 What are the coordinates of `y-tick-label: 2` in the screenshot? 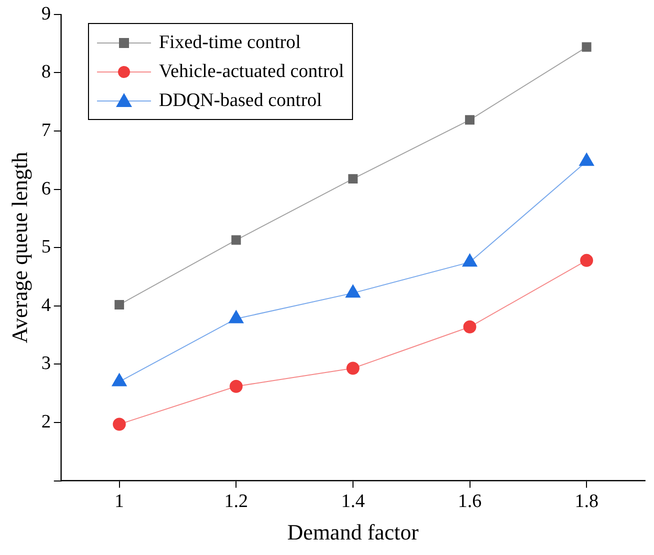 It's located at (46, 421).